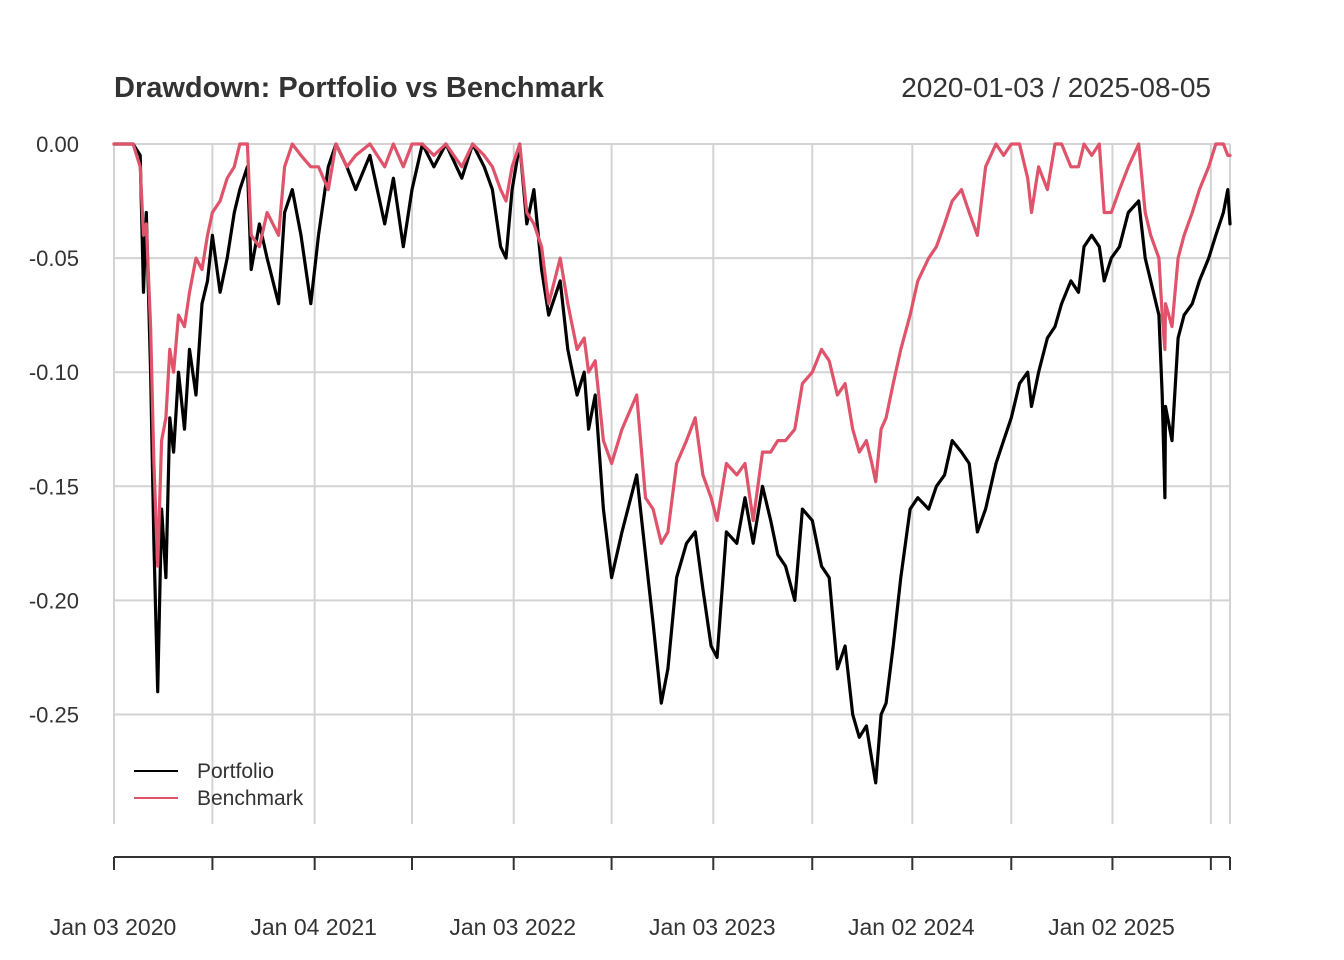 Image resolution: width=1344 pixels, height=960 pixels. Describe the element at coordinates (235, 771) in the screenshot. I see `legend-label-portfolio: Portfolio` at that location.